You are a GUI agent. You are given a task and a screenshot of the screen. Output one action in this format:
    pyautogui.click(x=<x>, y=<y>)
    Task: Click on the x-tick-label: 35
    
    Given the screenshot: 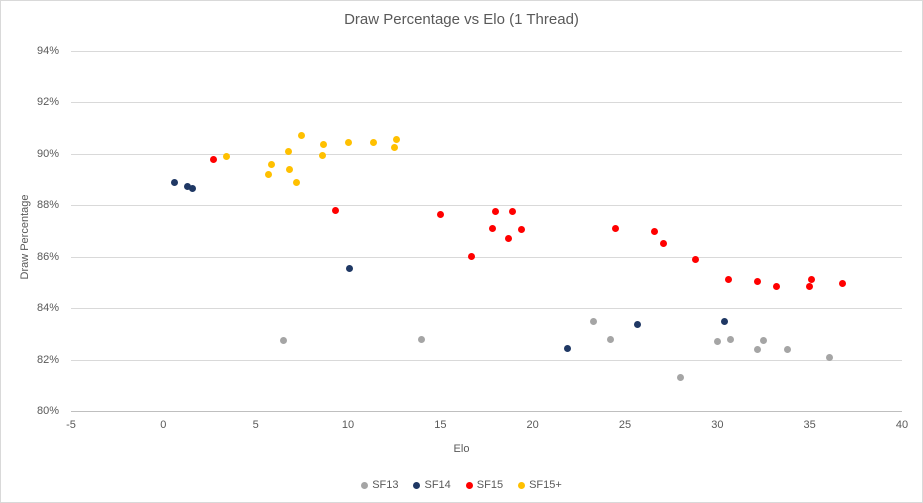 What is the action you would take?
    pyautogui.click(x=809, y=425)
    